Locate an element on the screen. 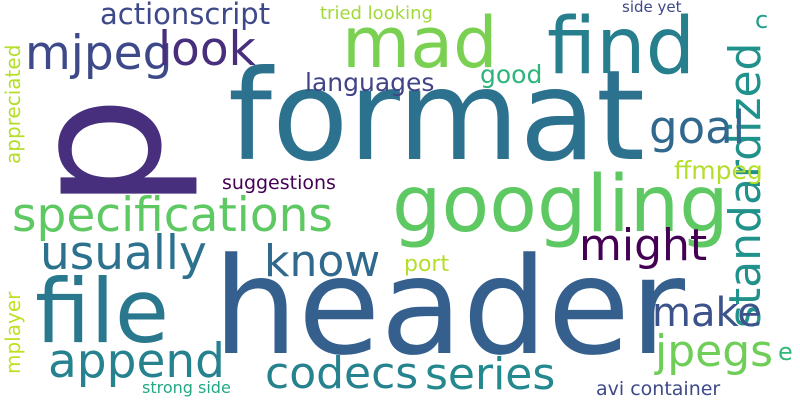 Image resolution: width=800 pixels, height=400 pixels. word-port: port is located at coordinates (427, 264).